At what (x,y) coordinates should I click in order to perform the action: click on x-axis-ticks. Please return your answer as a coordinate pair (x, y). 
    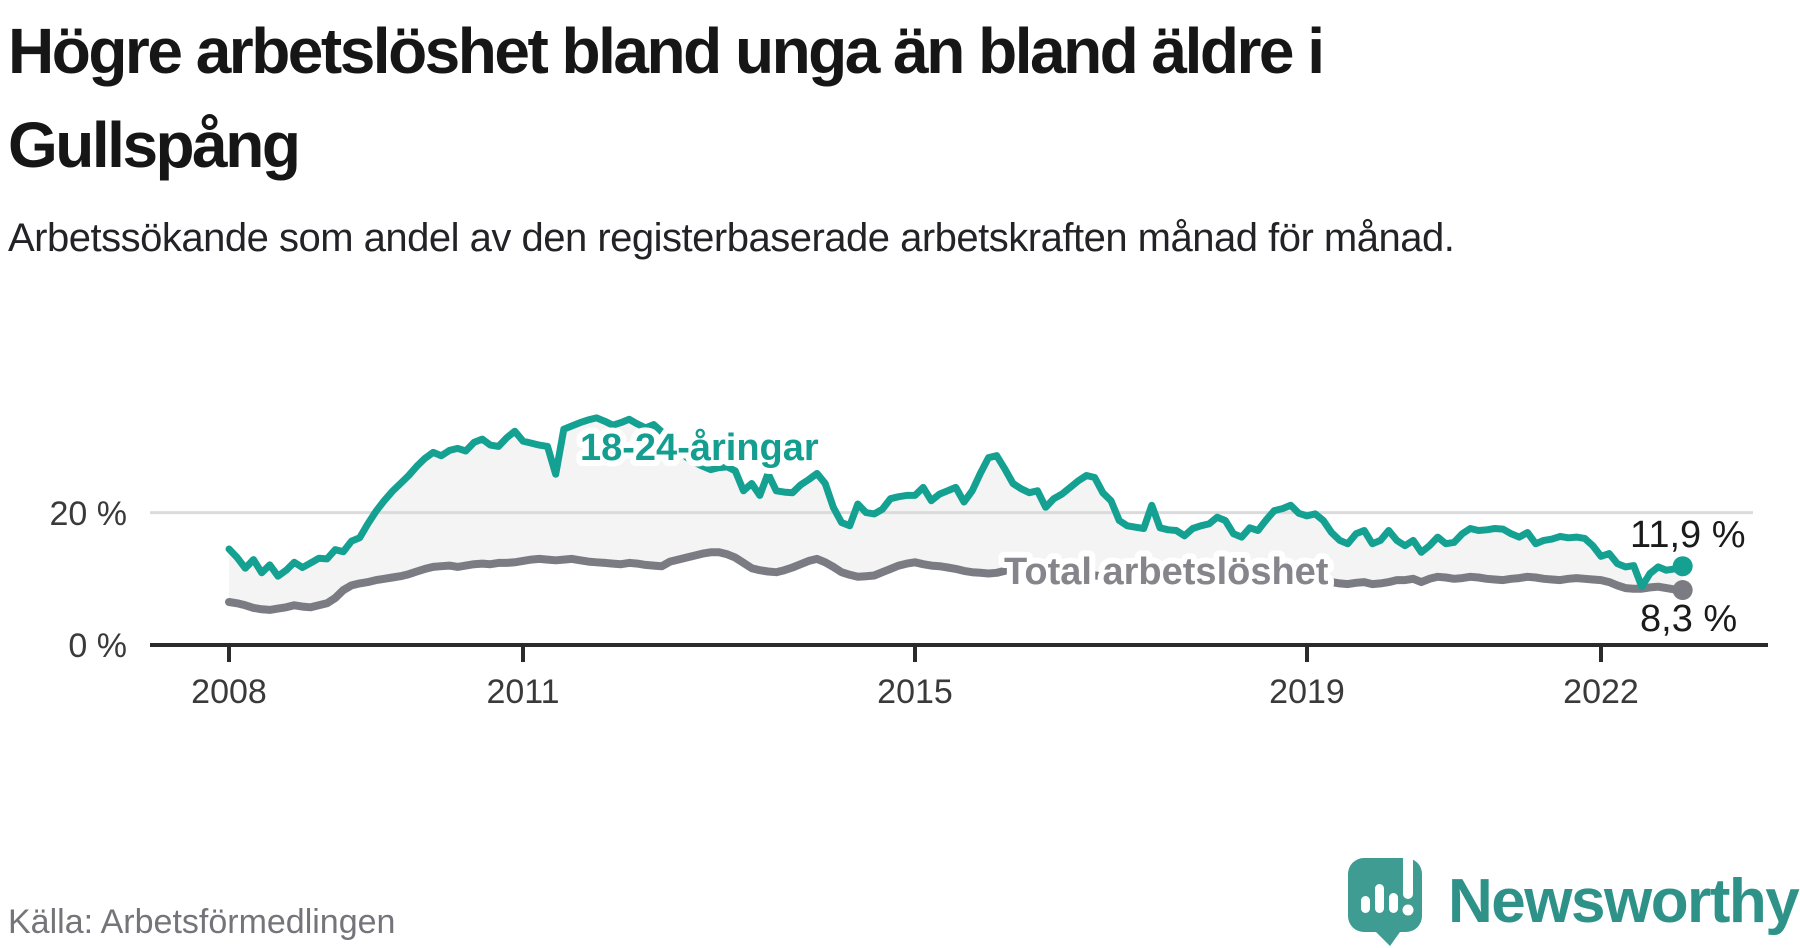
    Looking at the image, I should click on (915, 653).